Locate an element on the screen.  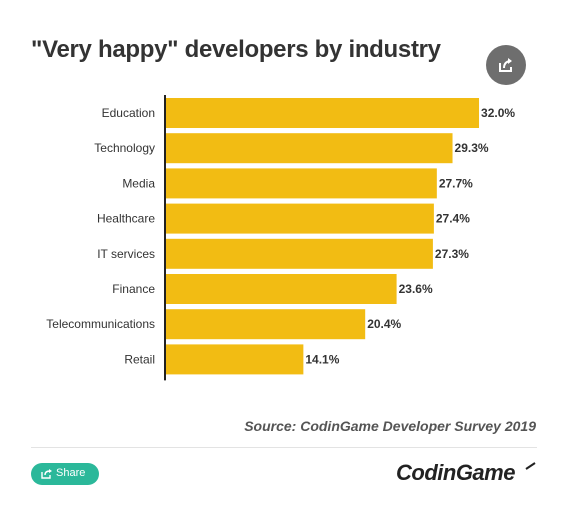
category-label: Education is located at coordinates (128, 113).